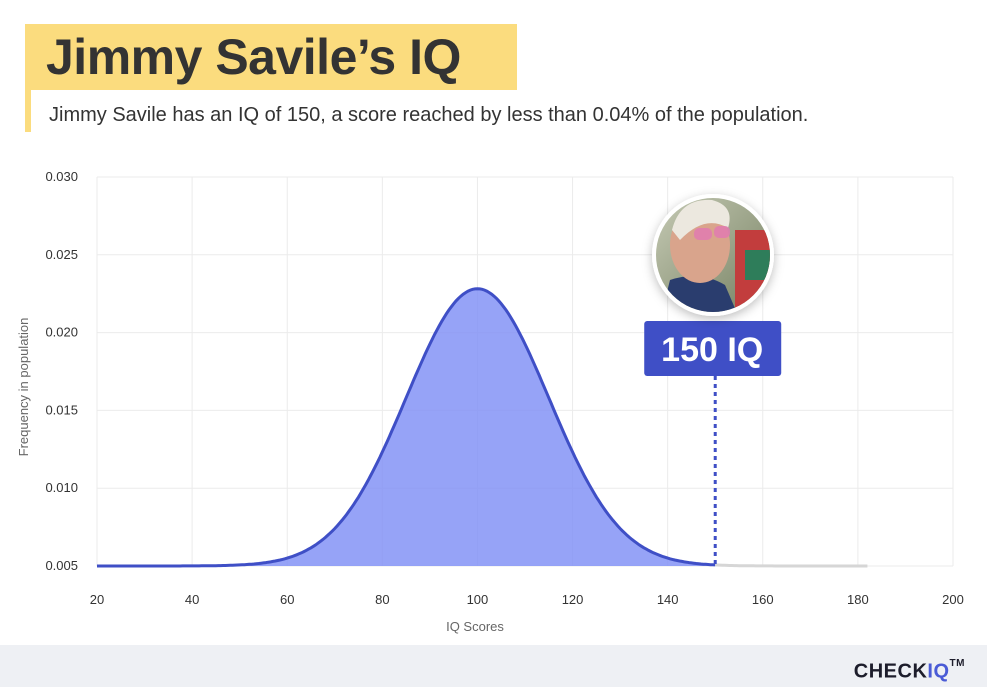 This screenshot has width=987, height=687. Describe the element at coordinates (953, 599) in the screenshot. I see `x-tick-label: 200` at that location.